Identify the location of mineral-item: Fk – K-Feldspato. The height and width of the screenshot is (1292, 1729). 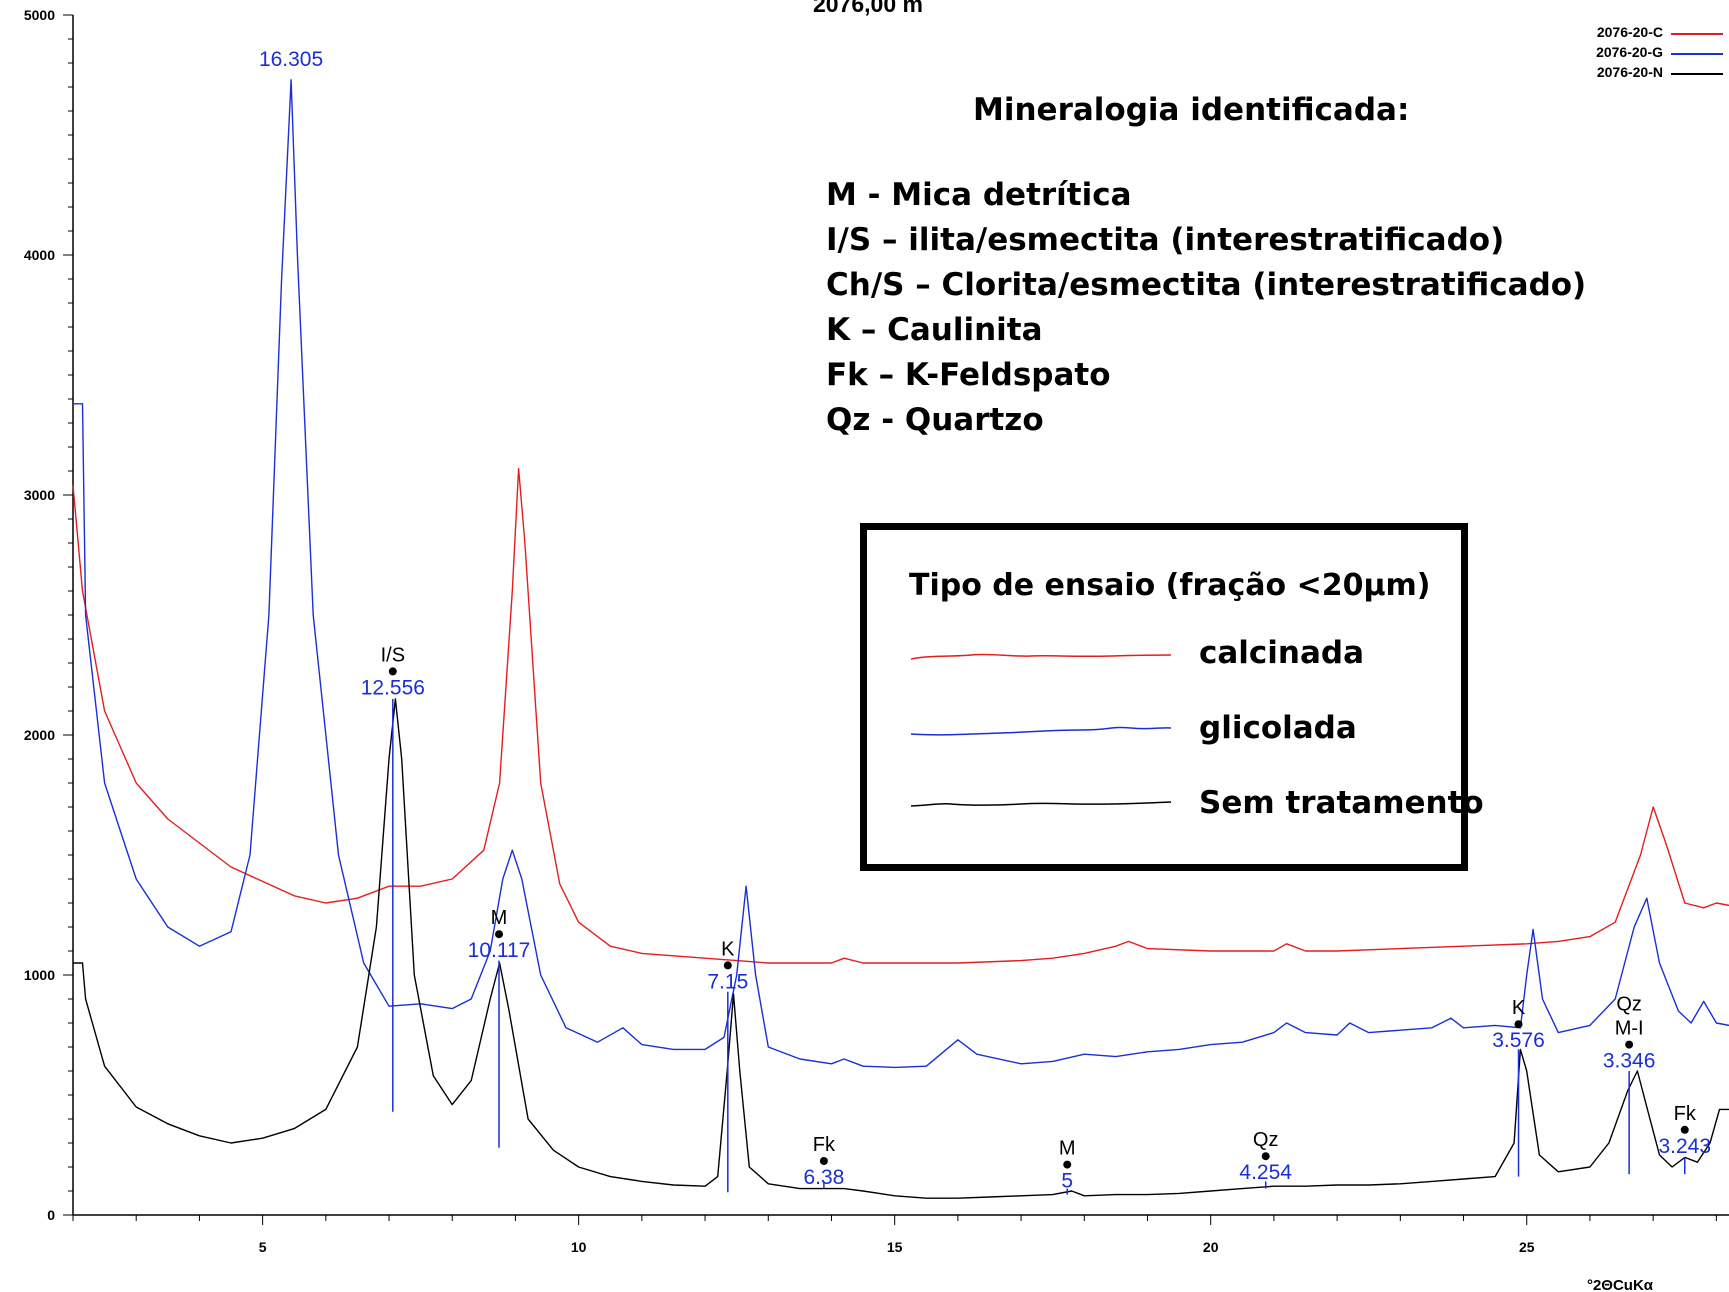
(968, 375).